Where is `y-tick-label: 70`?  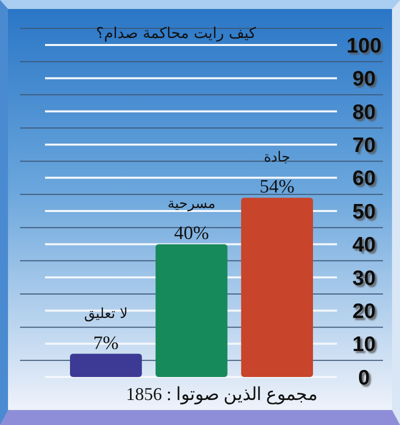 y-tick-label: 70 is located at coordinates (364, 145).